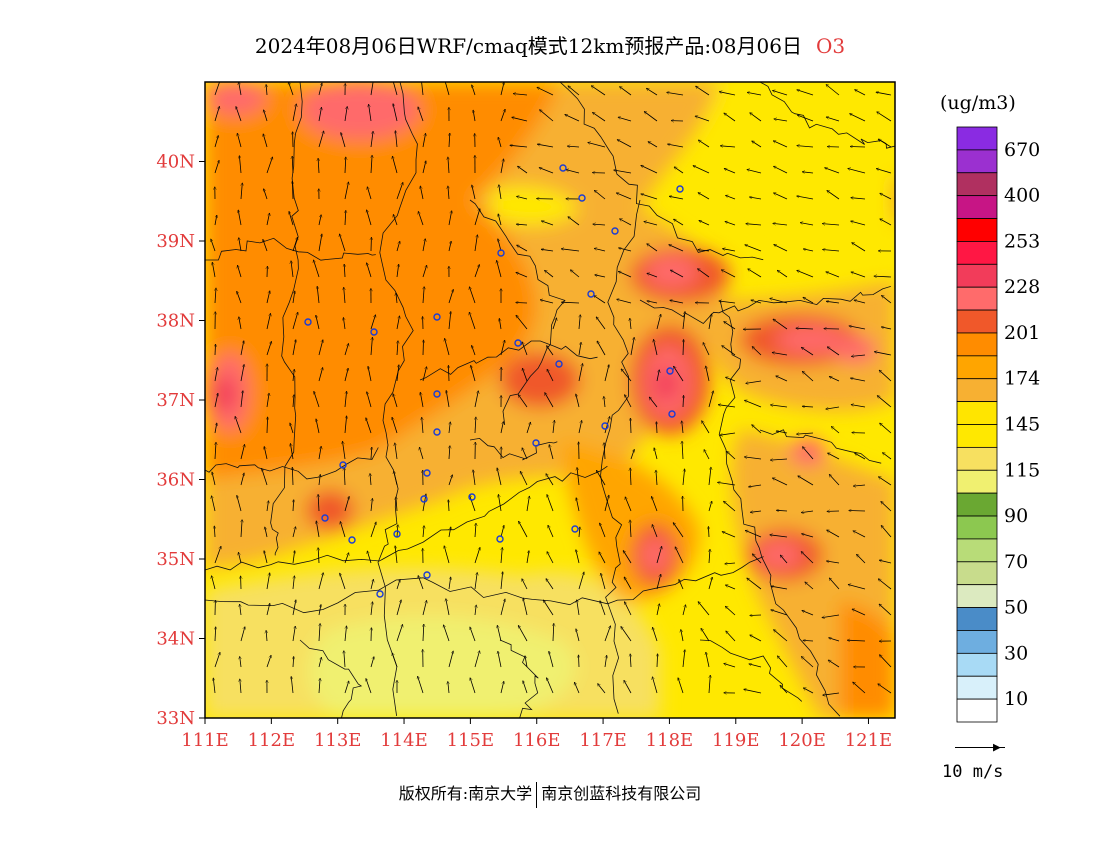 The image size is (1100, 850). I want to click on x-tick-label: 118E, so click(670, 740).